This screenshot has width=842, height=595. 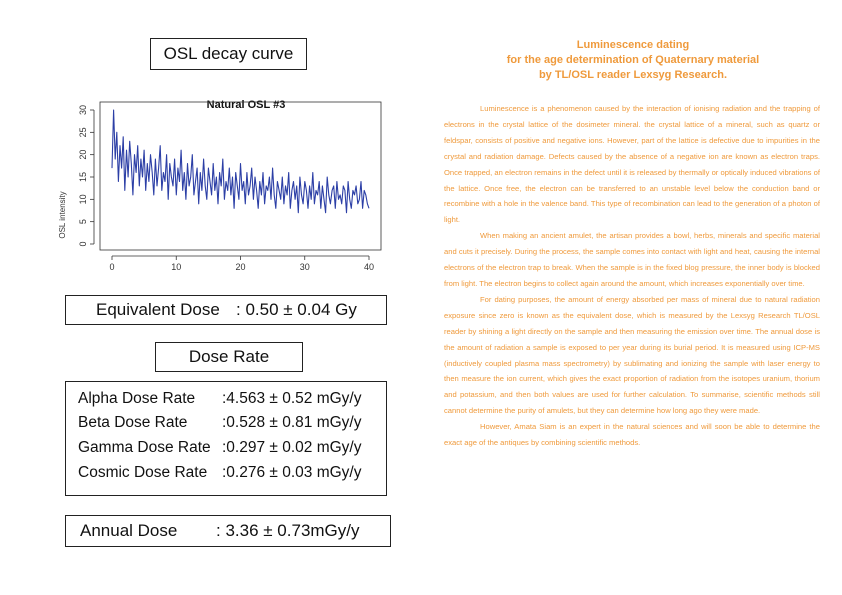 I want to click on dose-rate-title: Dose Rate, so click(x=229, y=357).